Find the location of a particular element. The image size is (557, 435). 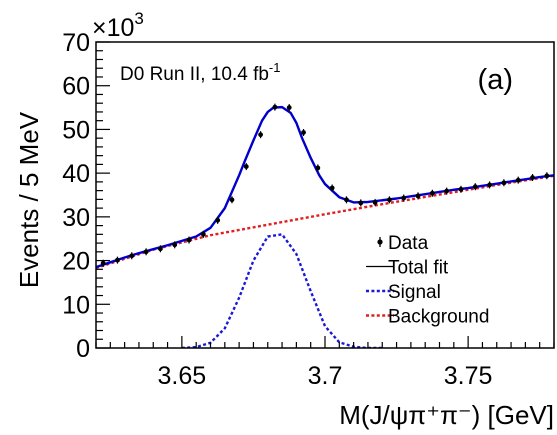

annotation-superscript: -1 is located at coordinates (275, 67).